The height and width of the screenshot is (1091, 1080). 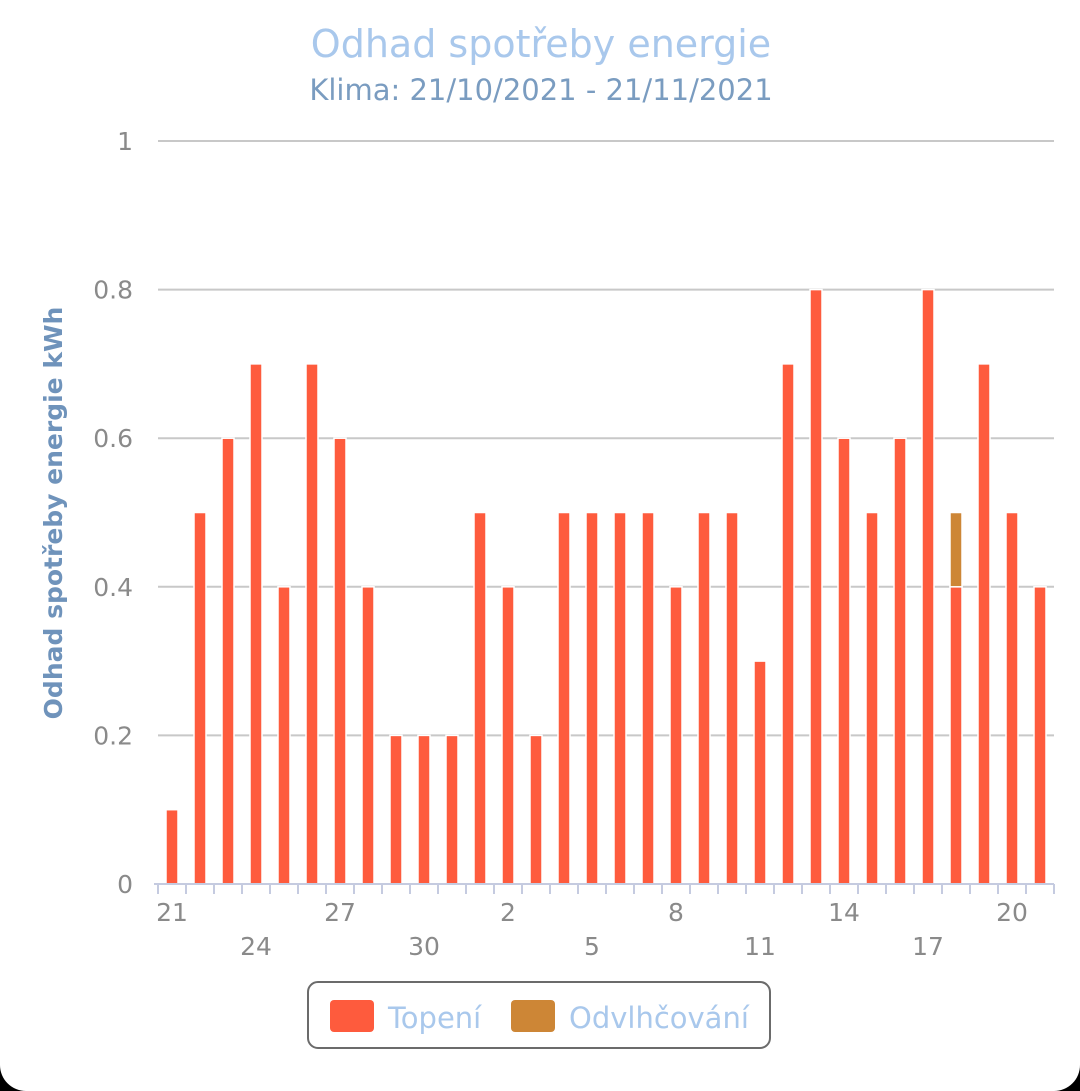 What do you see at coordinates (434, 1018) in the screenshot?
I see `legend-label-topeni: Topení` at bounding box center [434, 1018].